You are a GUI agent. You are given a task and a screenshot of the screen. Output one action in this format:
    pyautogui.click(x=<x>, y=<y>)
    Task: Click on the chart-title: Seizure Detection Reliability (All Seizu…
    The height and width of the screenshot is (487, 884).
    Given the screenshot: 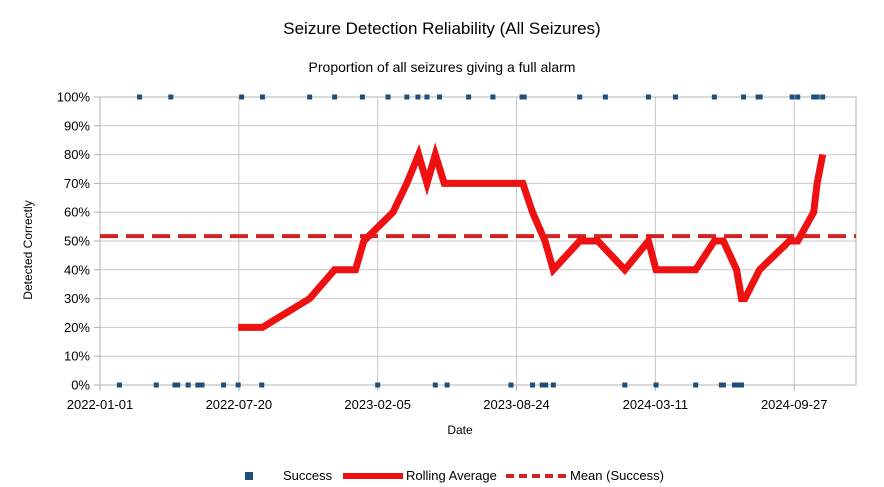 What is the action you would take?
    pyautogui.click(x=442, y=28)
    